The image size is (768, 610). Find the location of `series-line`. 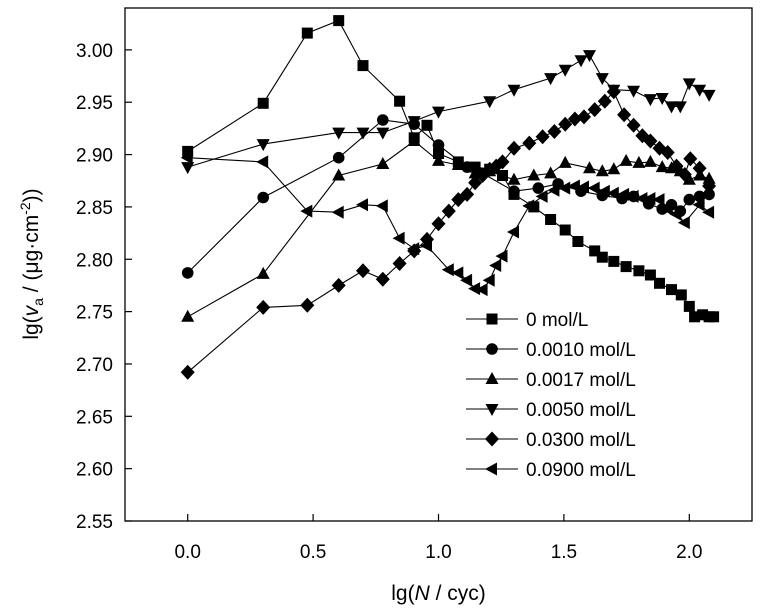

series-line is located at coordinates (448, 111).